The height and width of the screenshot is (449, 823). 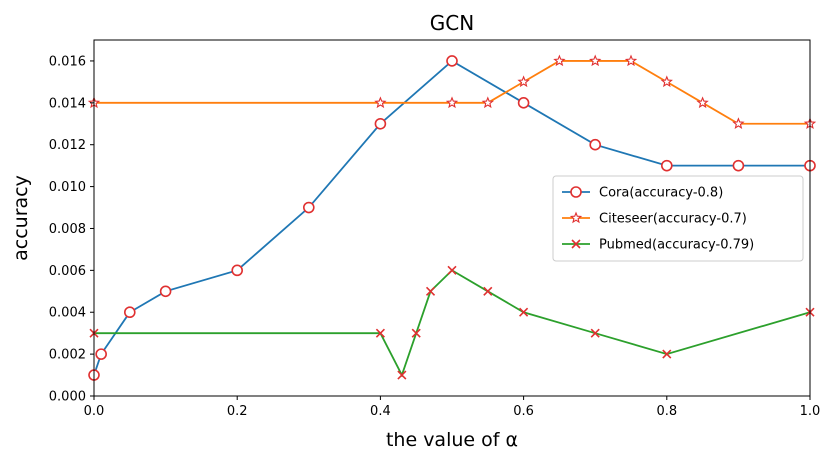 I want to click on legend-label: Pubmed(accuracy-0.79), so click(x=676, y=245).